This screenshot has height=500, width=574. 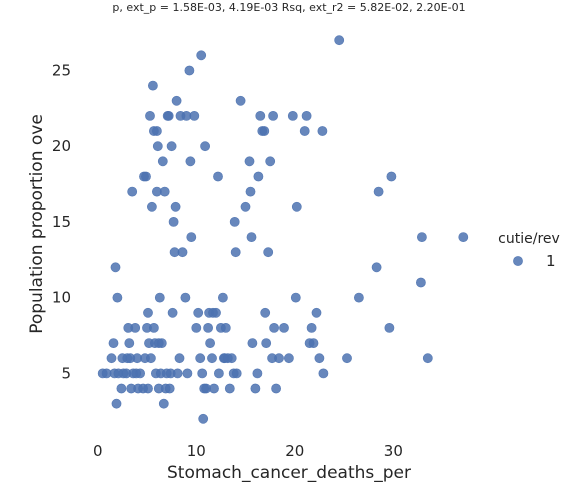 I want to click on legend-marker, so click(x=518, y=261).